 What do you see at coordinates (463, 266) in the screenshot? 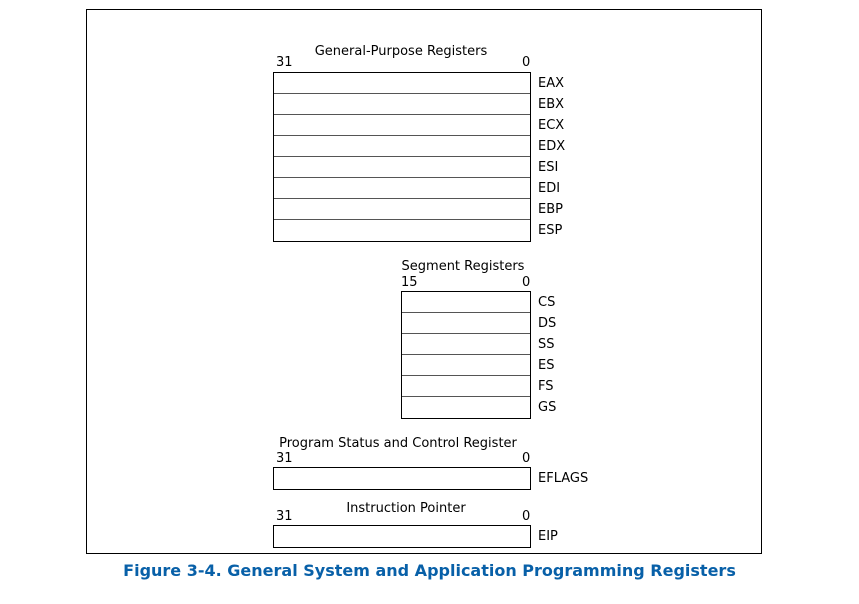
I see `segment-title: Segment Registers` at bounding box center [463, 266].